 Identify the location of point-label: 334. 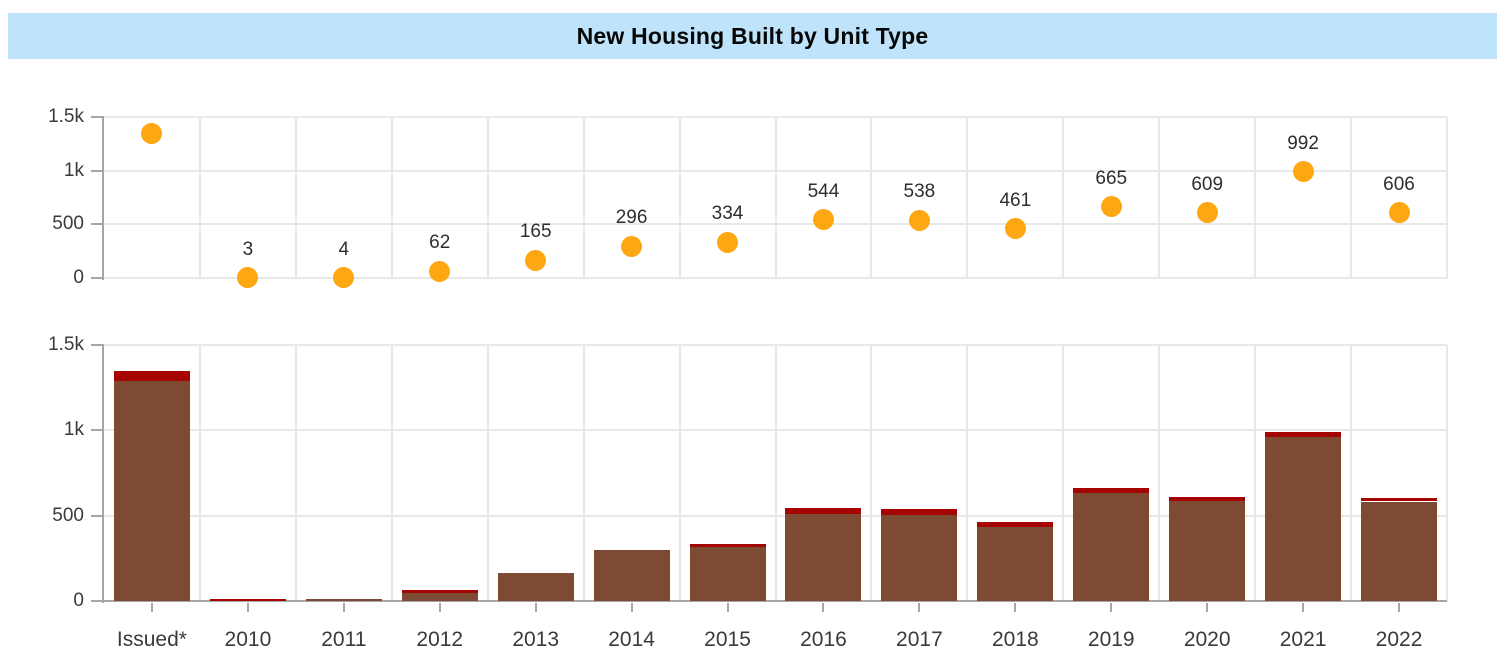
(727, 214).